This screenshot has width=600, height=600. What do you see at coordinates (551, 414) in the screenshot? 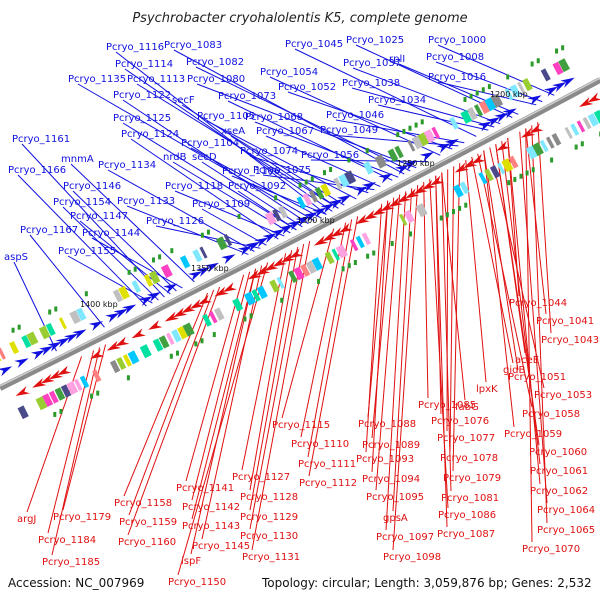
I see `reverse-gene-label: Pcryo_1058` at bounding box center [551, 414].